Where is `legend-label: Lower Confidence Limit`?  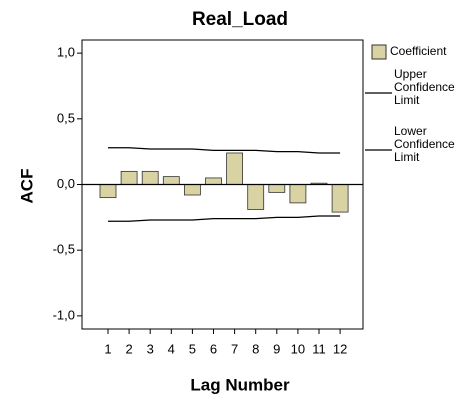
legend-label: Lower Confidence Limit is located at coordinates (424, 144).